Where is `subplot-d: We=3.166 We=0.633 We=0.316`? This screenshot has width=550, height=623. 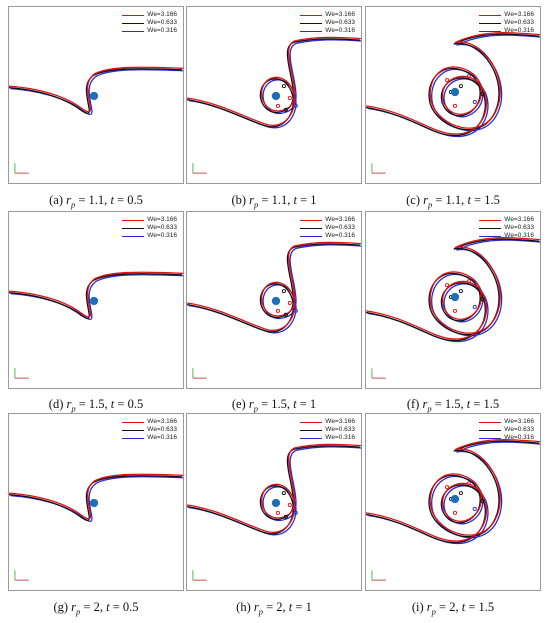
subplot-d: We=3.166 We=0.633 We=0.316 is located at coordinates (96, 300).